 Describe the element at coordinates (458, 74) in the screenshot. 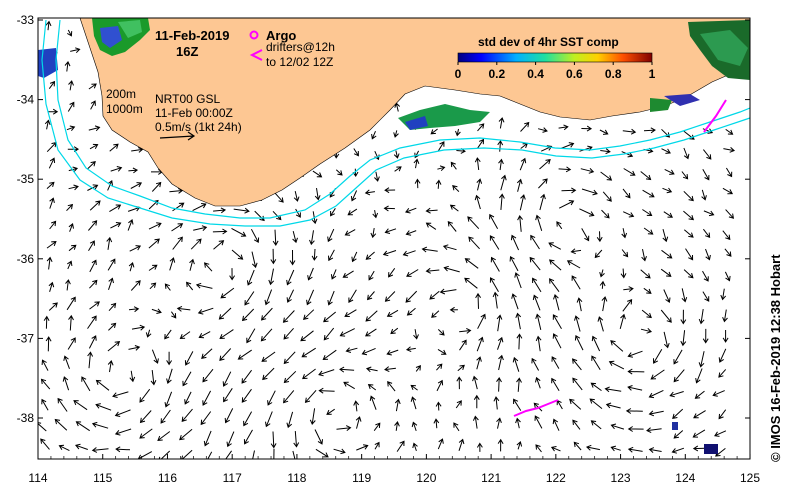

I see `colorbar-tick-label: 0` at that location.